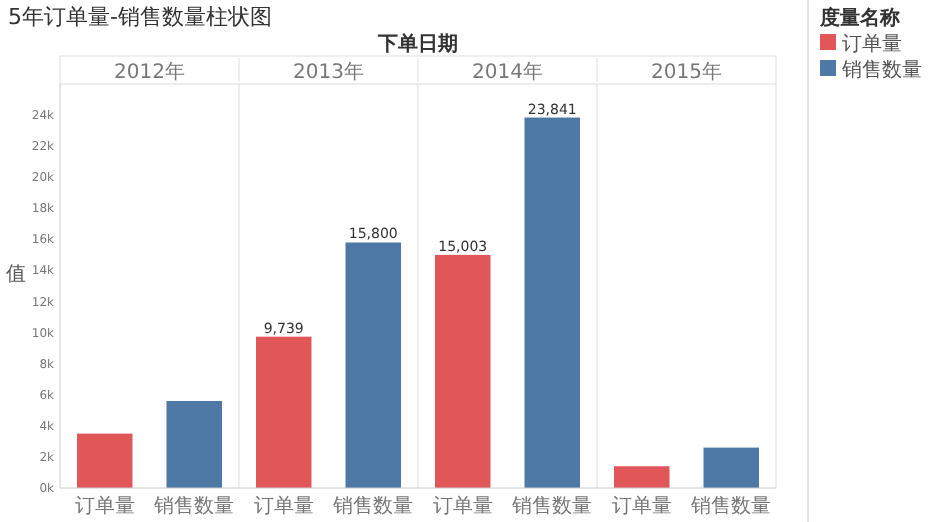  What do you see at coordinates (16, 275) in the screenshot?
I see `y-axis-title: 值` at bounding box center [16, 275].